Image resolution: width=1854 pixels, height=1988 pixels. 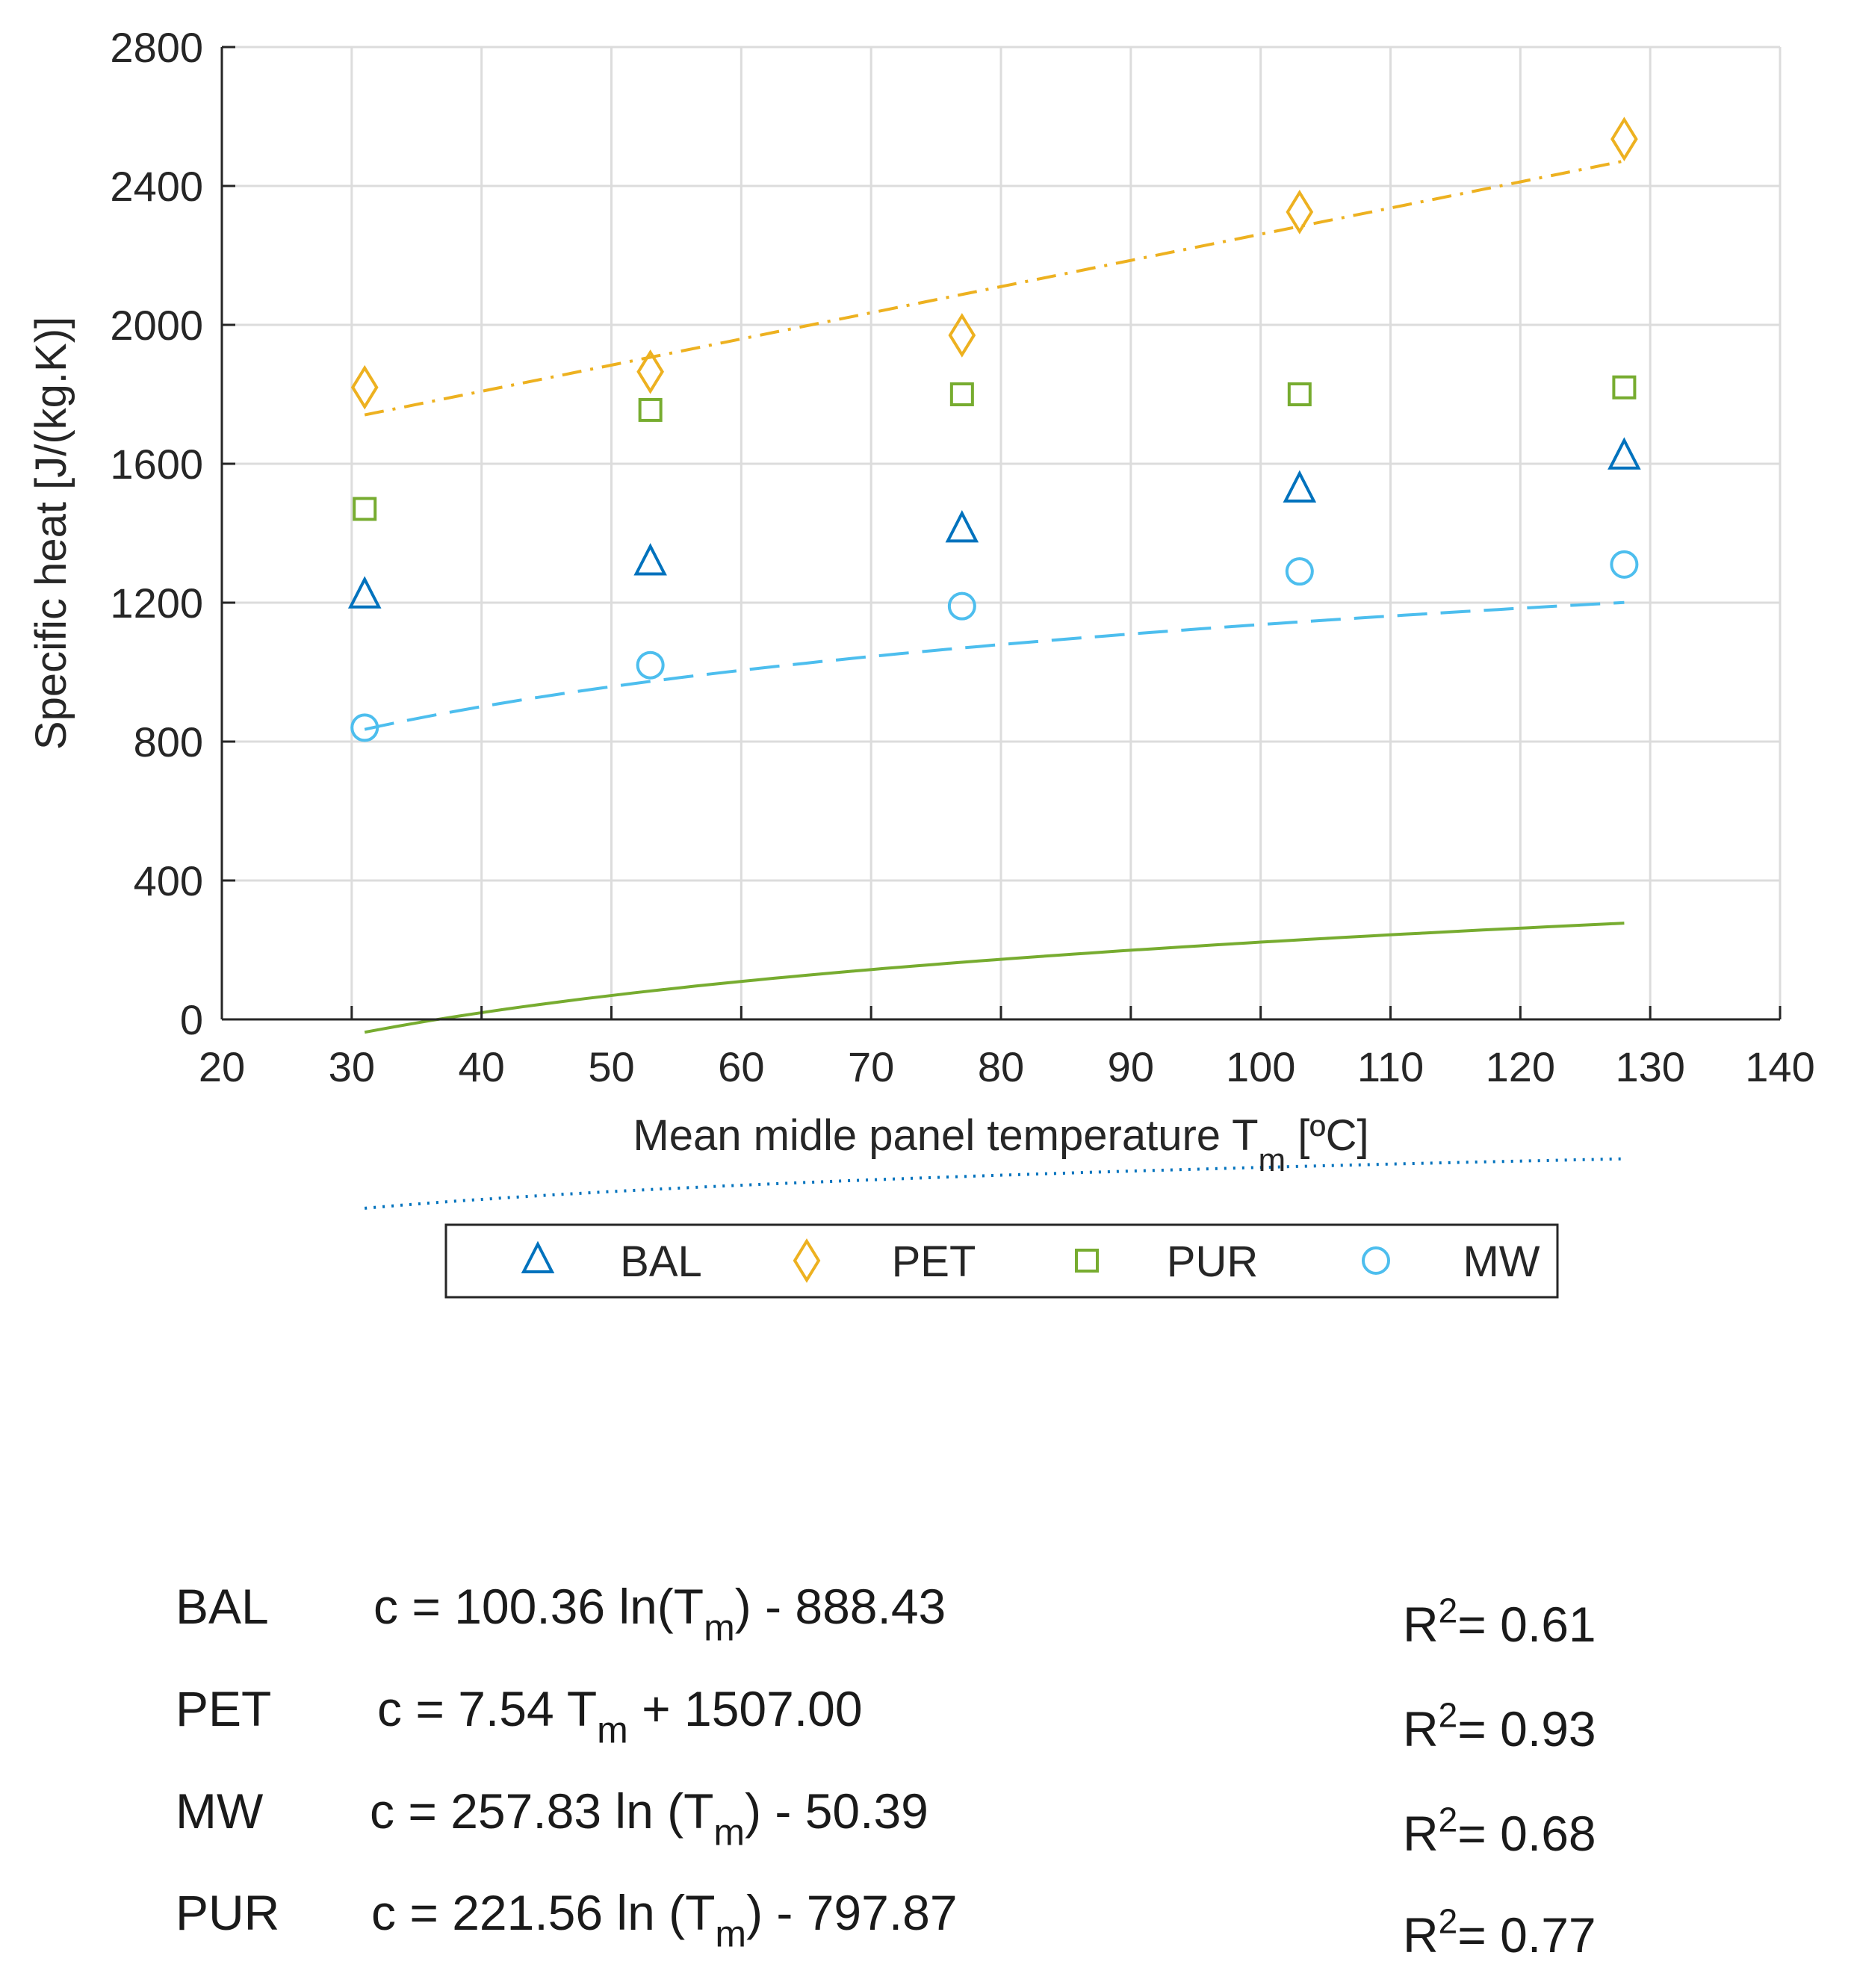 What do you see at coordinates (995, 1184) in the screenshot?
I see `fit-line-bal` at bounding box center [995, 1184].